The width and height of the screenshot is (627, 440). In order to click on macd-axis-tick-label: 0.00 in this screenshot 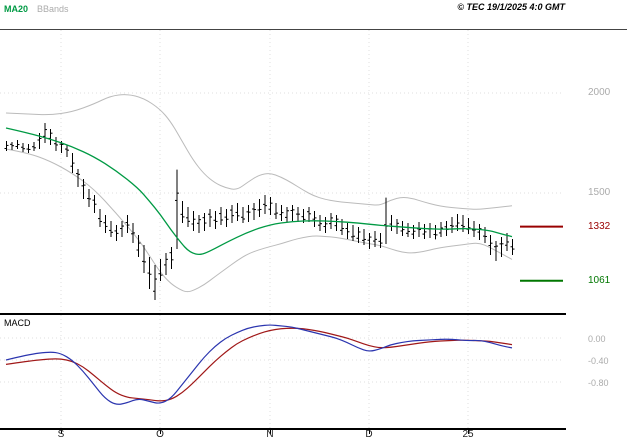, I will do `click(597, 339)`.